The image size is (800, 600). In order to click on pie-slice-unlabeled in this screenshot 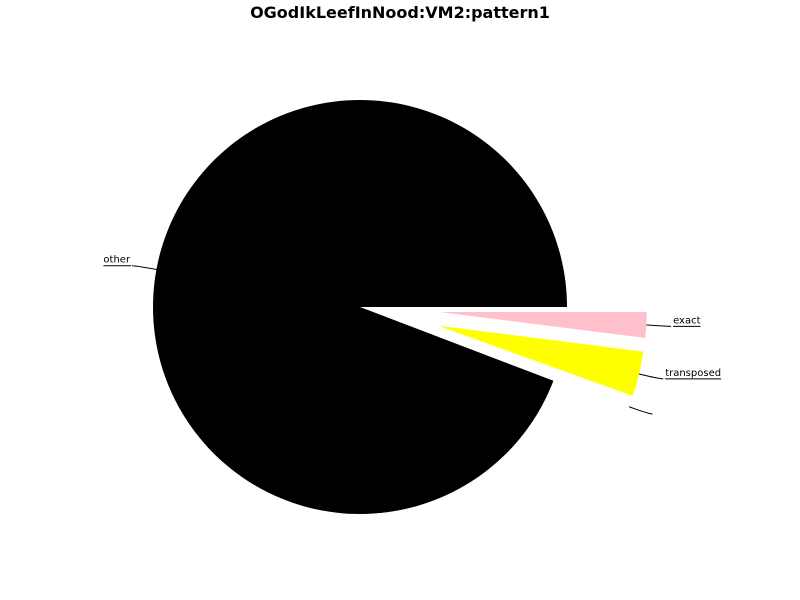, I will do `click(532, 371)`.